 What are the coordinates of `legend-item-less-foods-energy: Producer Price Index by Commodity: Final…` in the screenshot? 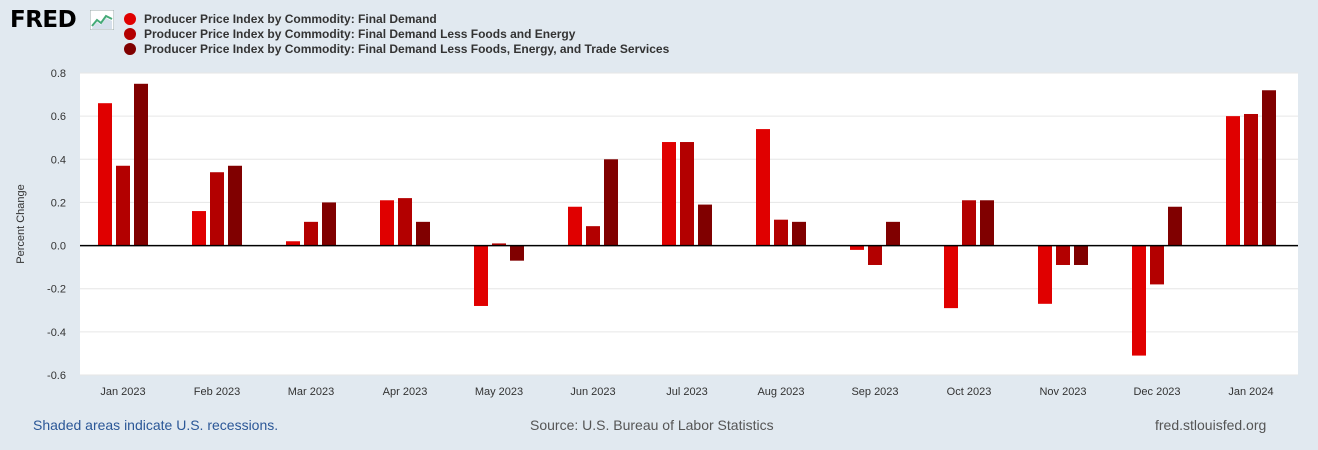 It's located at (396, 33).